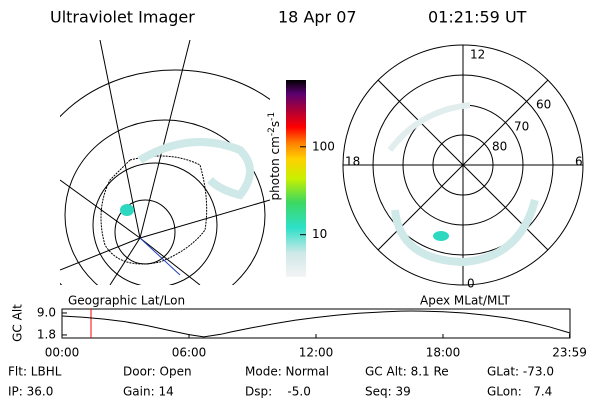 Image resolution: width=600 pixels, height=400 pixels. Describe the element at coordinates (477, 17) in the screenshot. I see `time: 01:21:59 UT` at that location.